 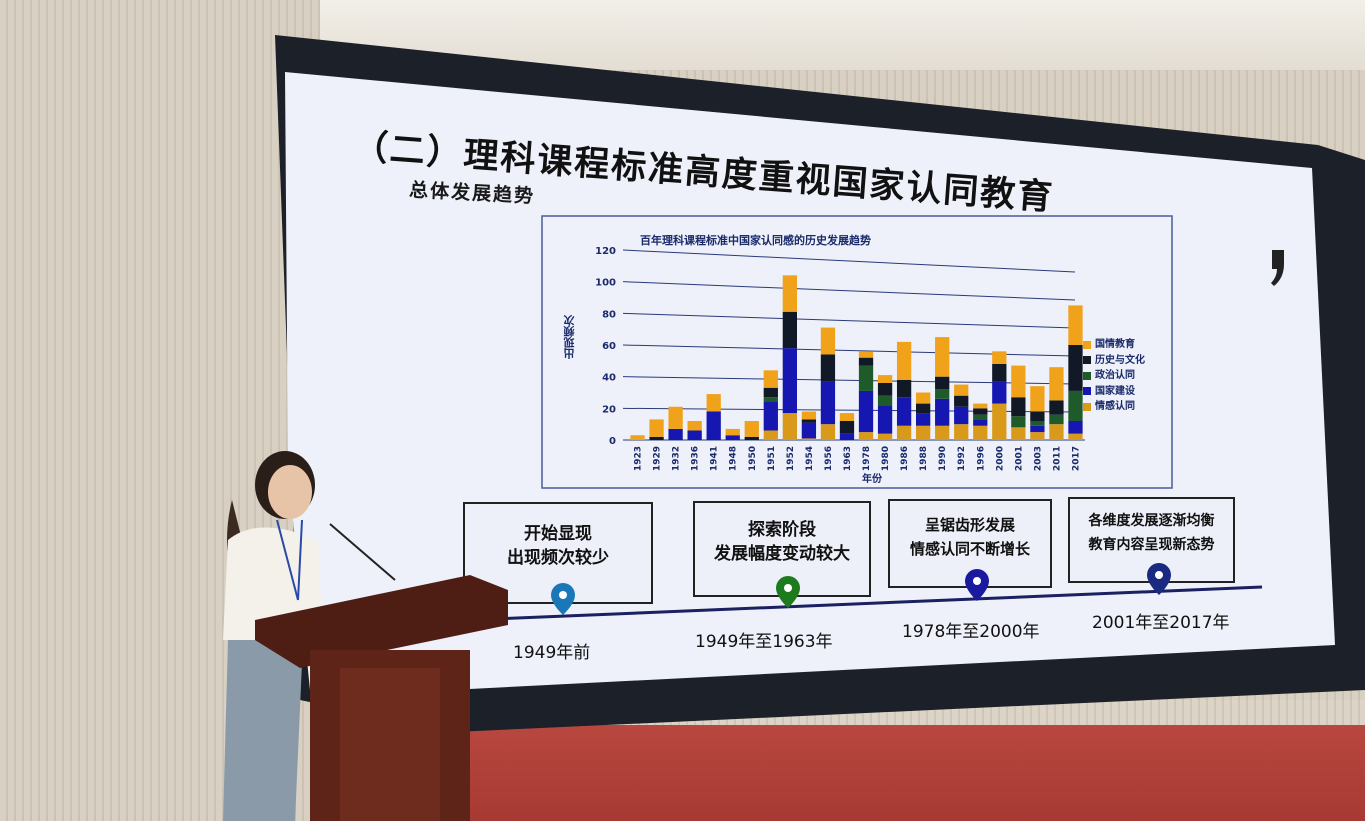 I want to click on period-label: 1949年至1963年, so click(x=764, y=642).